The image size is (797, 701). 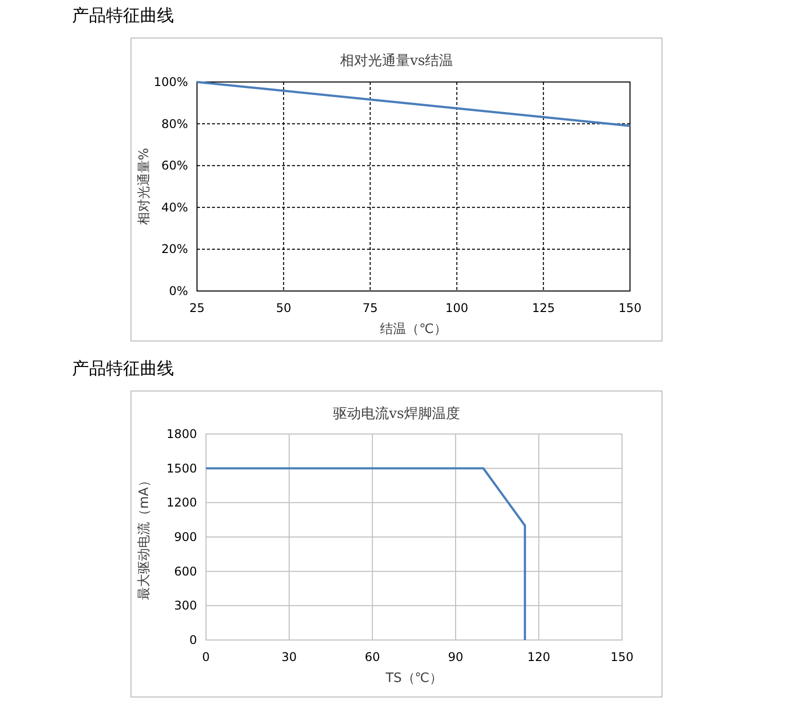 I want to click on x-tick-label: 60, so click(x=372, y=657).